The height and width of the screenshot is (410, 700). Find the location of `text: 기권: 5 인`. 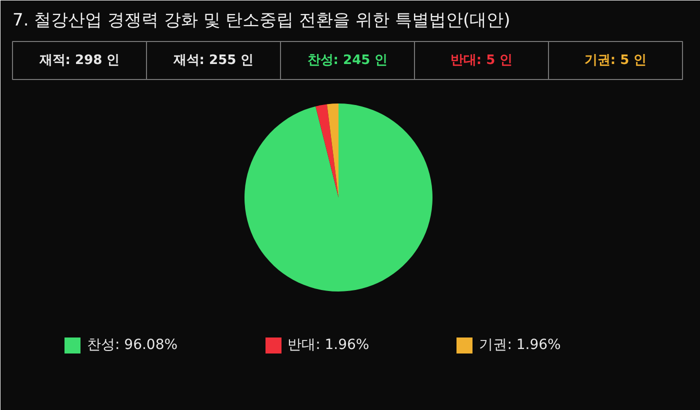

text: 기권: 5 인 is located at coordinates (615, 60).